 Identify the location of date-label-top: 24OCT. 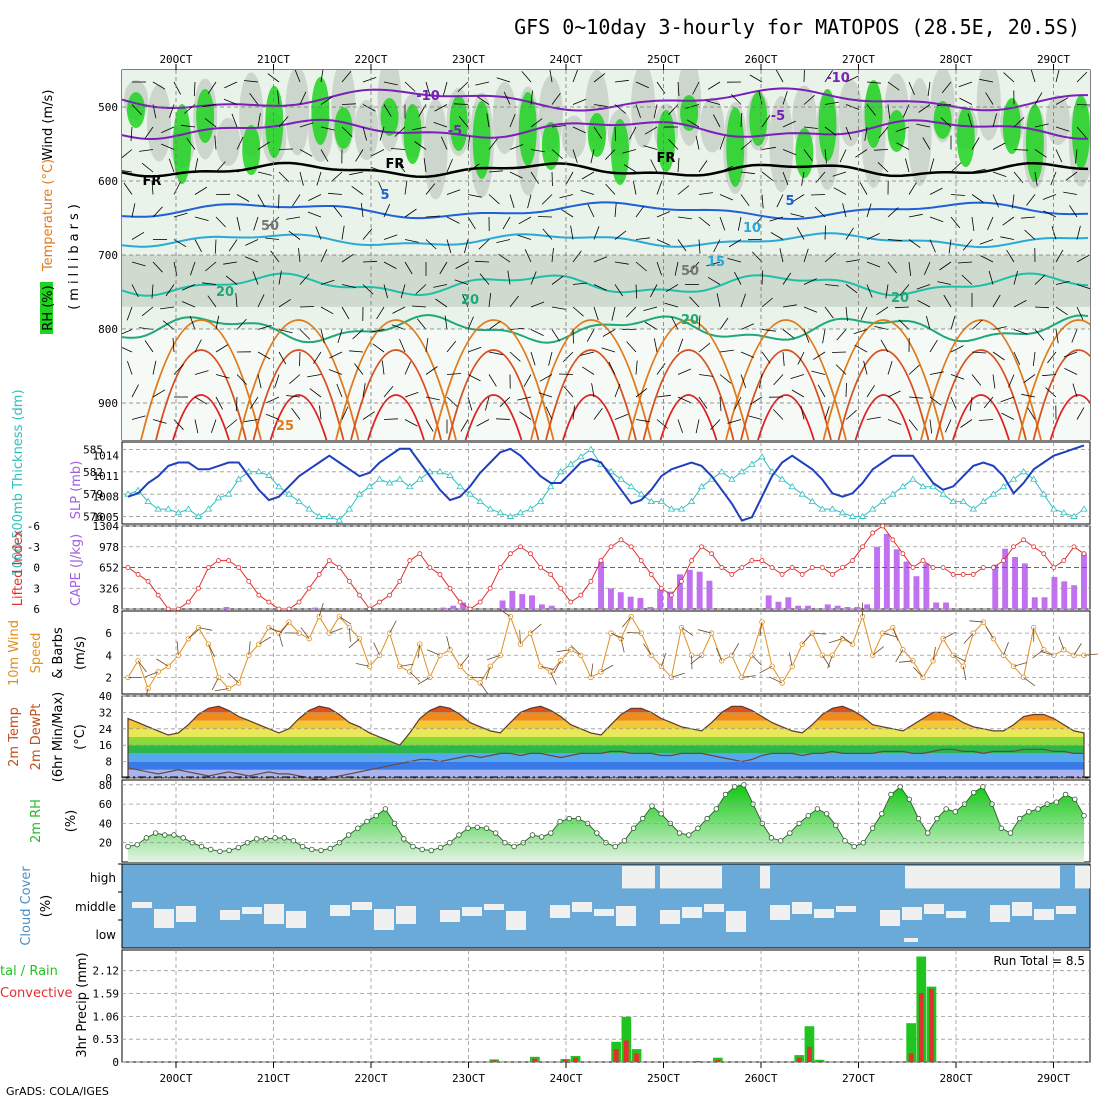
(565, 59).